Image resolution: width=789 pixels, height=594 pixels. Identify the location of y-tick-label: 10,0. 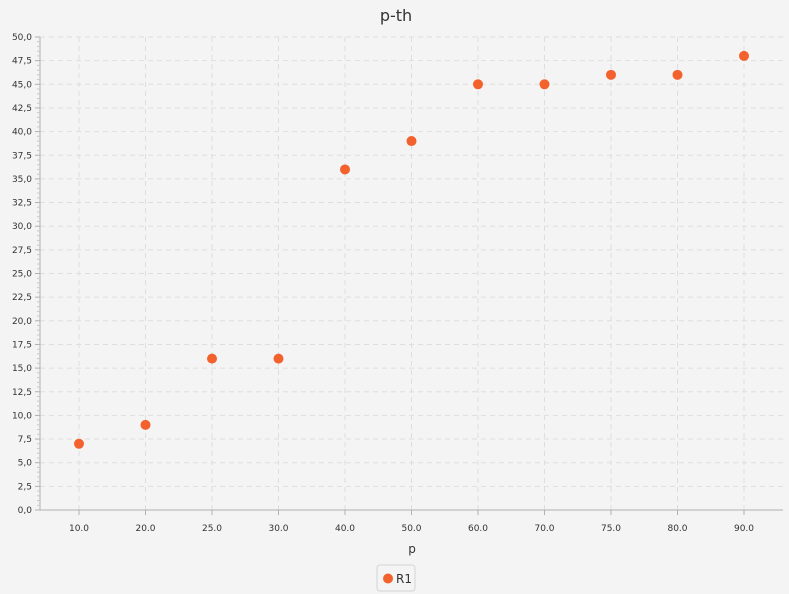
(22, 416).